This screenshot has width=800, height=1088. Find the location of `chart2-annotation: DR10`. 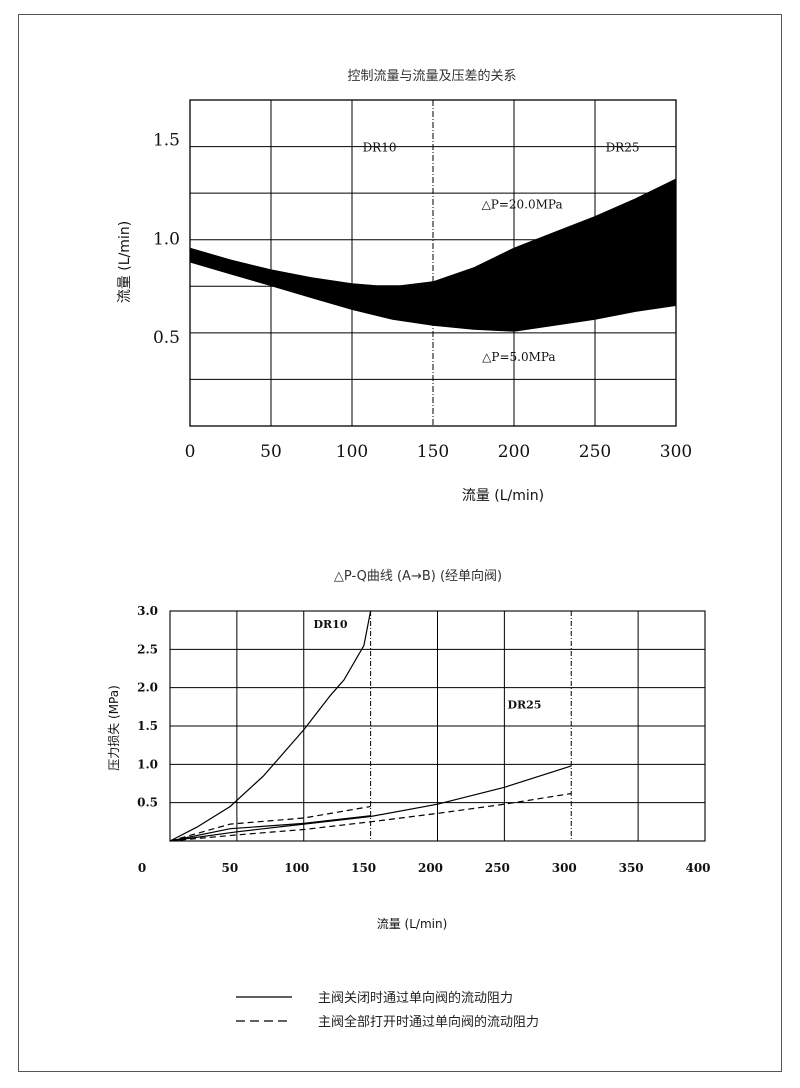

chart2-annotation: DR10 is located at coordinates (331, 624).